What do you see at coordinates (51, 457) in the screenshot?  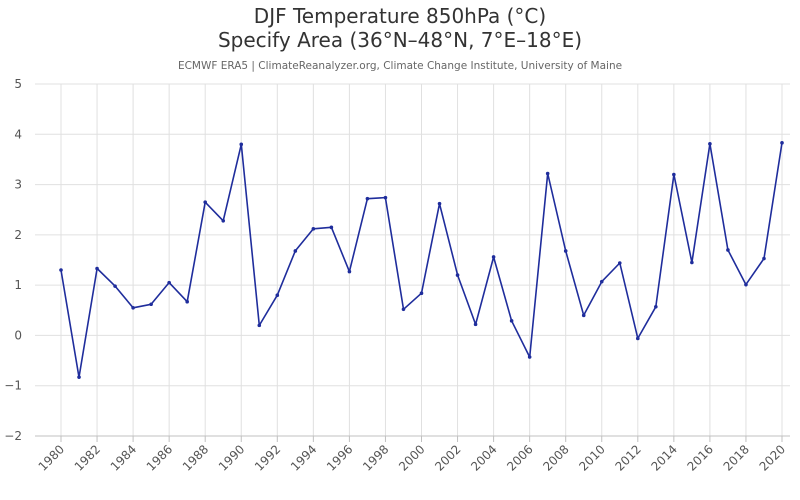 I see `x-tick-label: 1980` at bounding box center [51, 457].